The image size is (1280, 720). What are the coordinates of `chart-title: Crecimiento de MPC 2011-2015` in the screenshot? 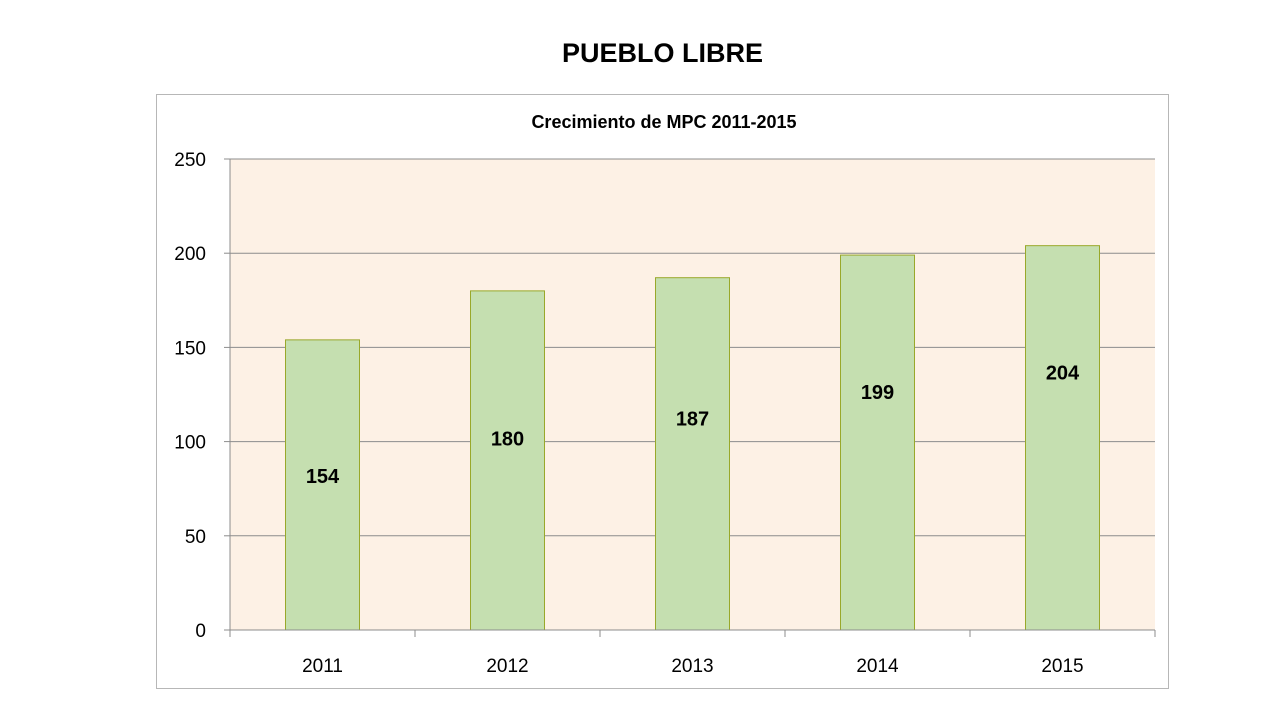 It's located at (663, 122).